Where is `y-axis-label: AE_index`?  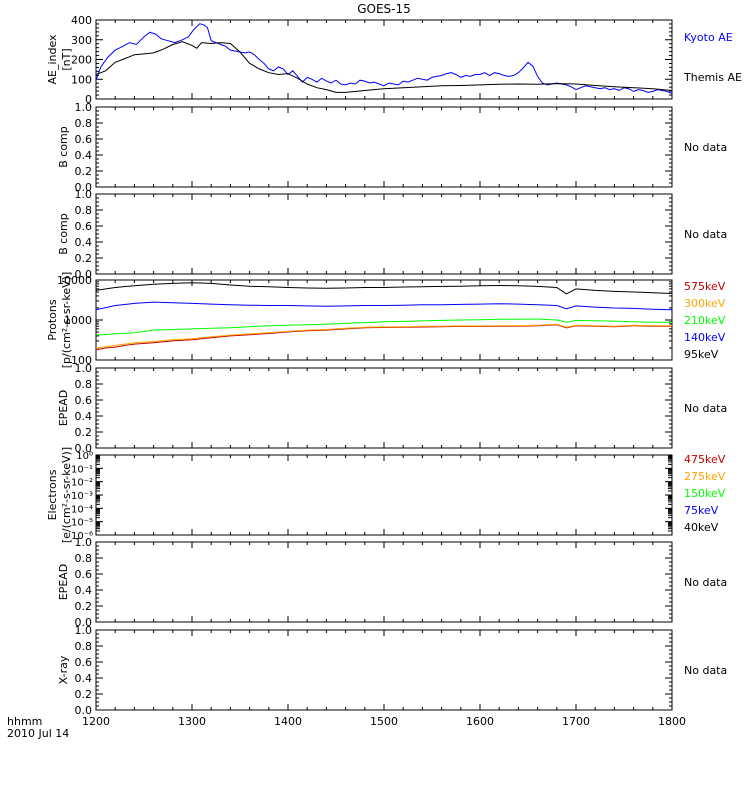
y-axis-label: AE_index is located at coordinates (52, 59).